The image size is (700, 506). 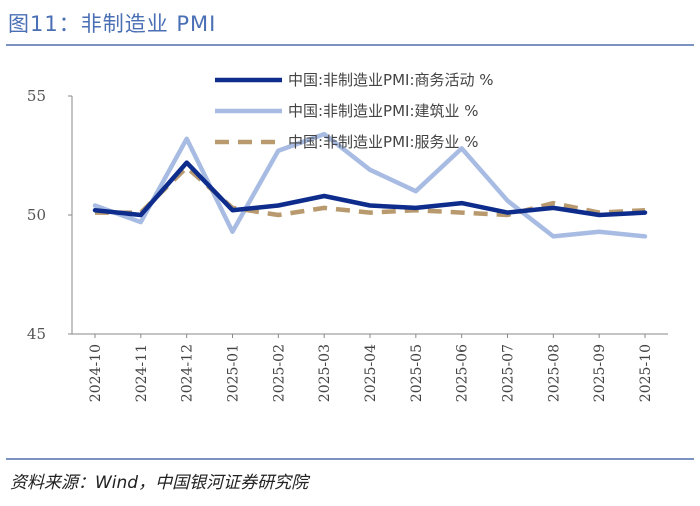 I want to click on legend-label-2: 中国:非制造业PMI:服务业 %, so click(x=383, y=142).